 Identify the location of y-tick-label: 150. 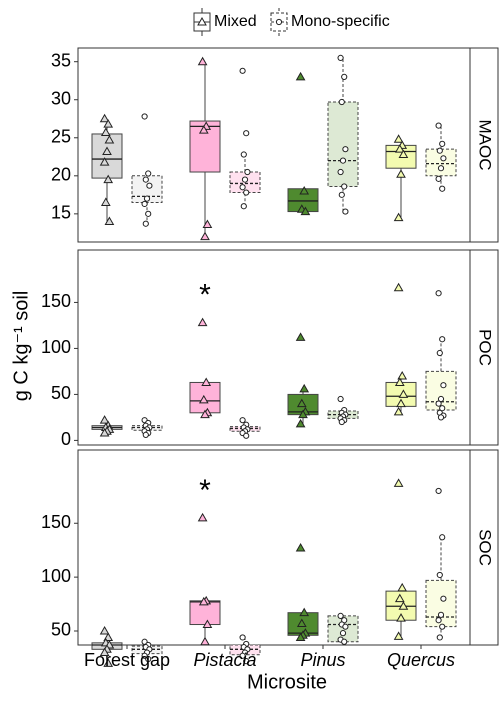
(56, 301).